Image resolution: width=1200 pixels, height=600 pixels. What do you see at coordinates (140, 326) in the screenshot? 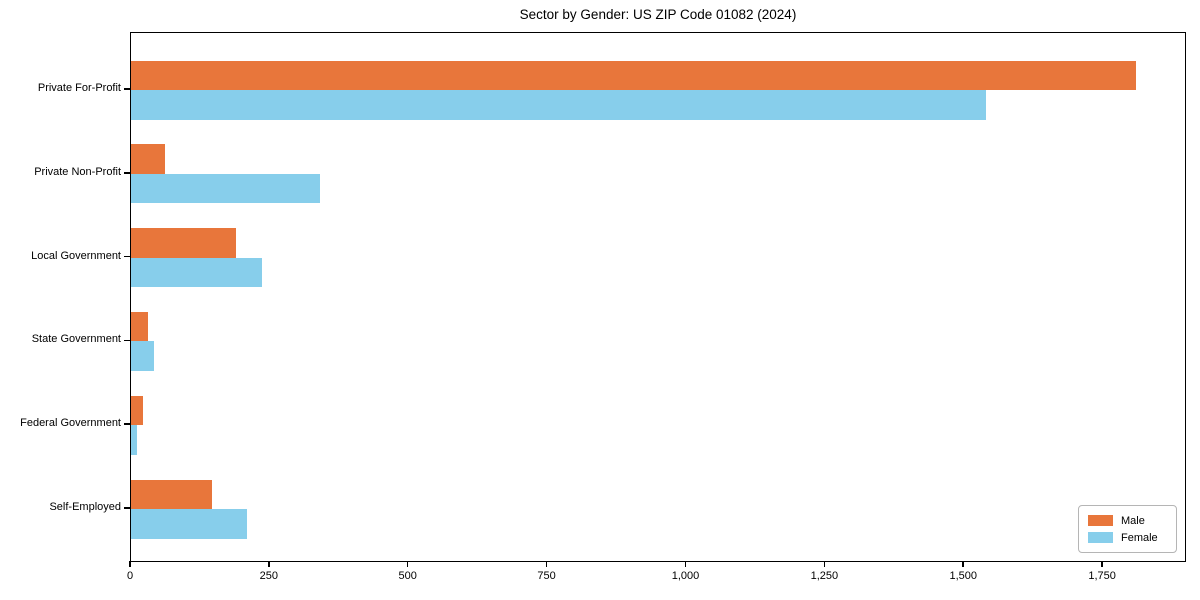
I see `bar-male-state-government` at bounding box center [140, 326].